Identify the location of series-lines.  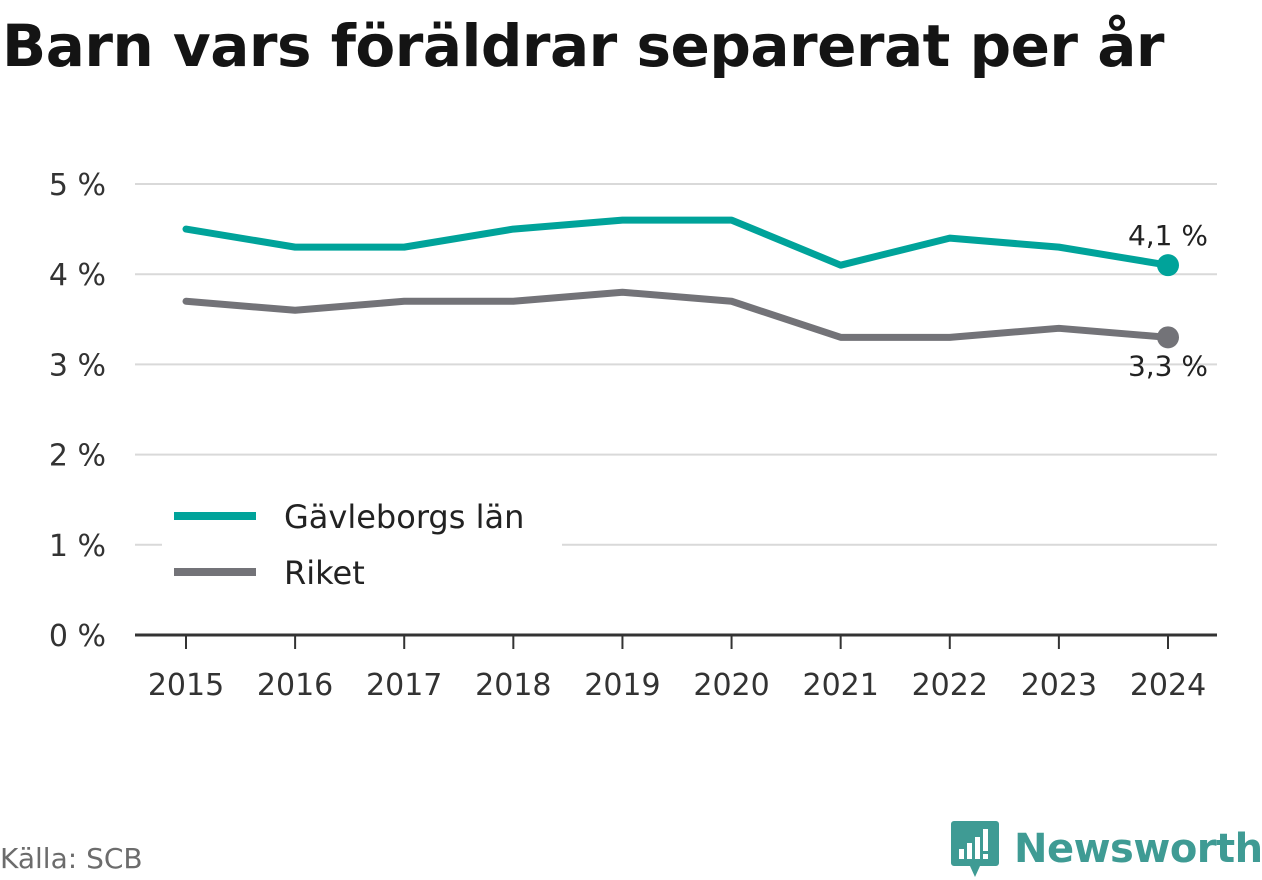
(680, 282).